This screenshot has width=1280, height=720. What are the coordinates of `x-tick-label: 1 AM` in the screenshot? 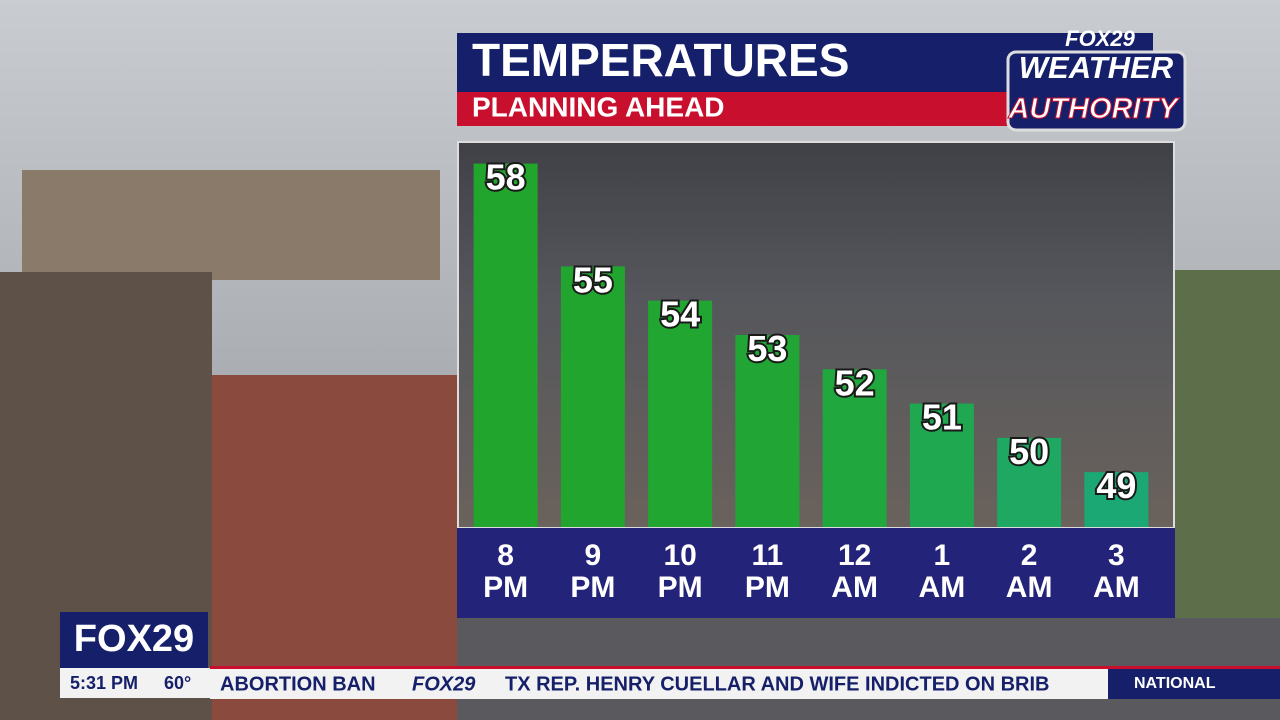 It's located at (942, 571).